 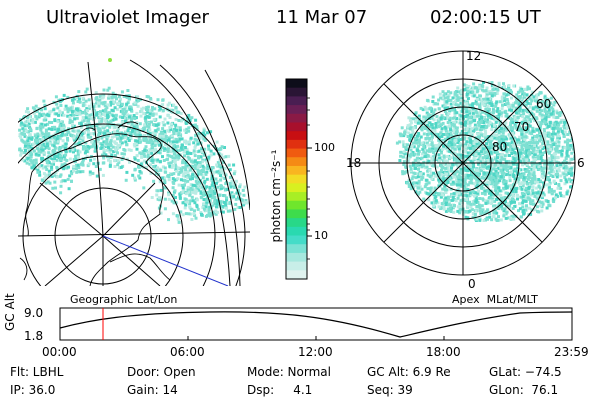 I want to click on colorbar-band, so click(x=296, y=231).